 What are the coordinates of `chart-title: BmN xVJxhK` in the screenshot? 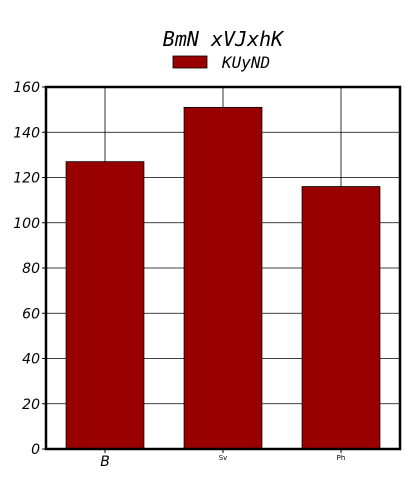 It's located at (224, 39).